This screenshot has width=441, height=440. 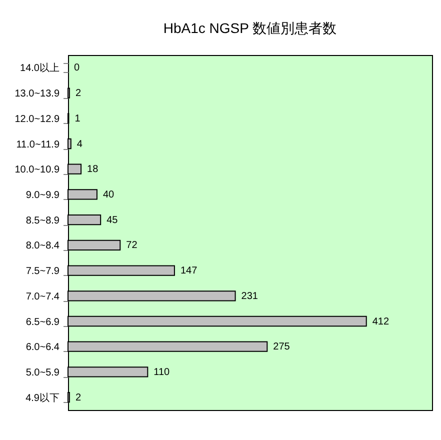 I want to click on data-label: 40, so click(x=108, y=194).